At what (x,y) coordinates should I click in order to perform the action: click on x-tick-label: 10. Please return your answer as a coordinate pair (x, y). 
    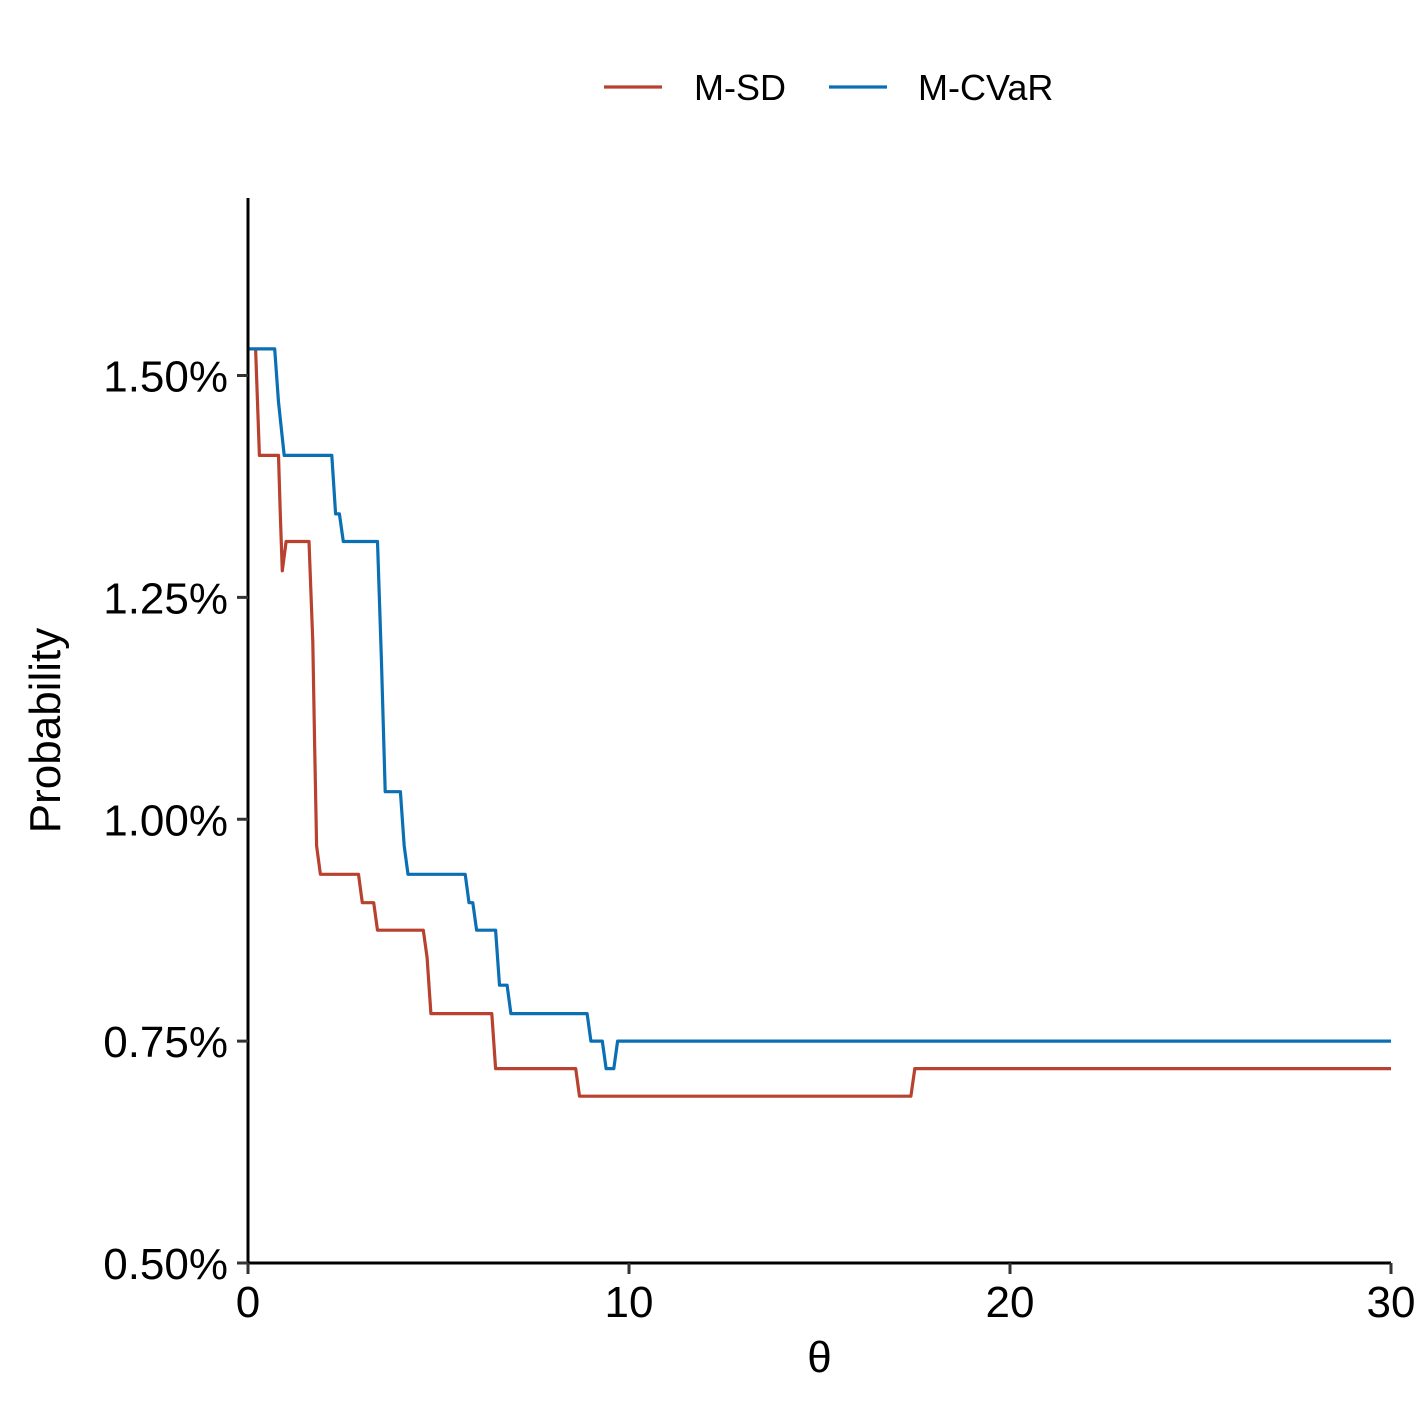
    Looking at the image, I should click on (629, 1302).